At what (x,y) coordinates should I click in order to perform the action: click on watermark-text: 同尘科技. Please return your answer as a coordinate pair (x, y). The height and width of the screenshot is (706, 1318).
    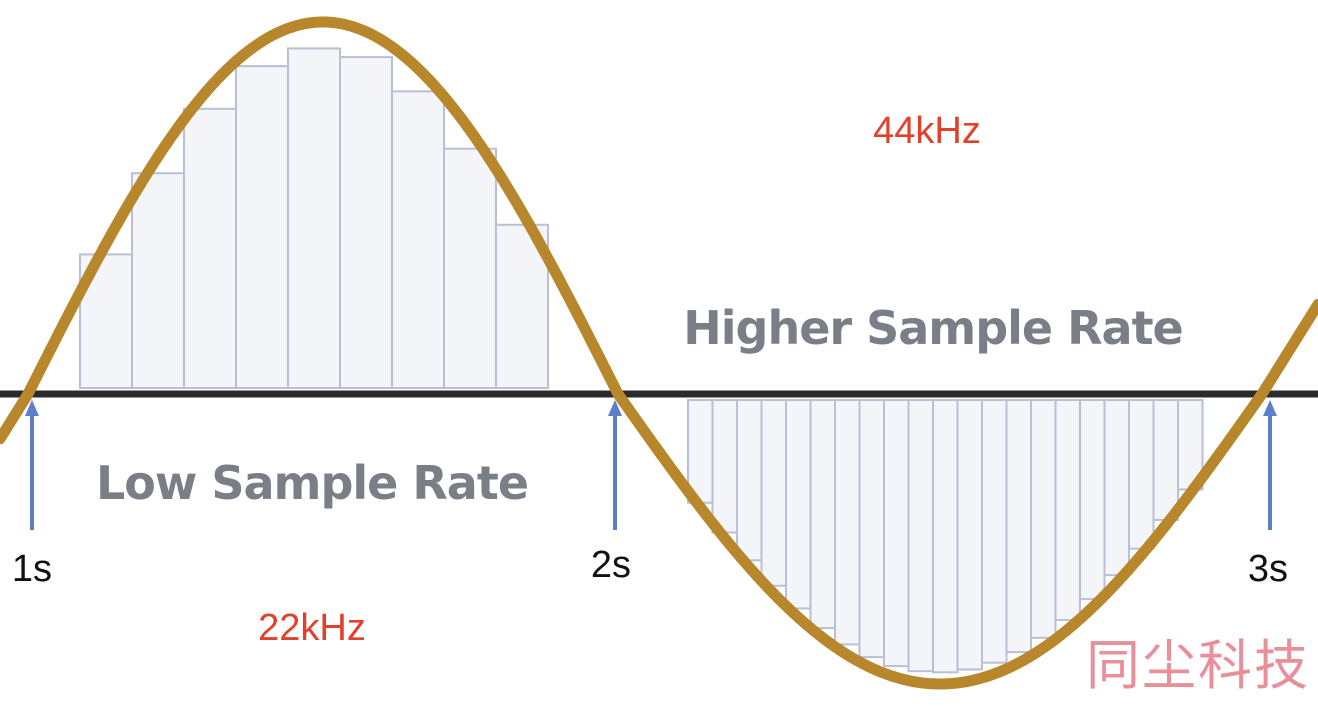
    Looking at the image, I should click on (1198, 665).